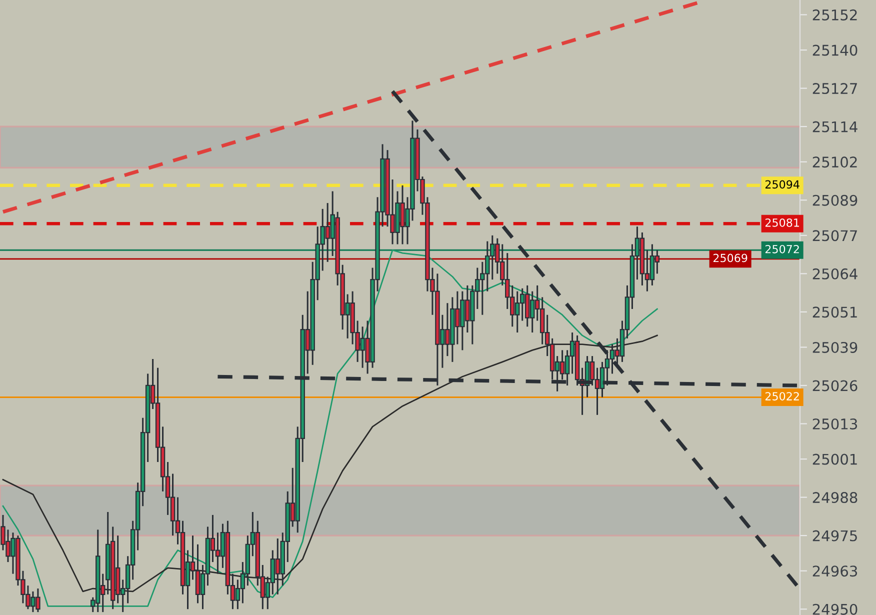 This screenshot has width=876, height=615. I want to click on y-tick-label: 25064, so click(835, 274).